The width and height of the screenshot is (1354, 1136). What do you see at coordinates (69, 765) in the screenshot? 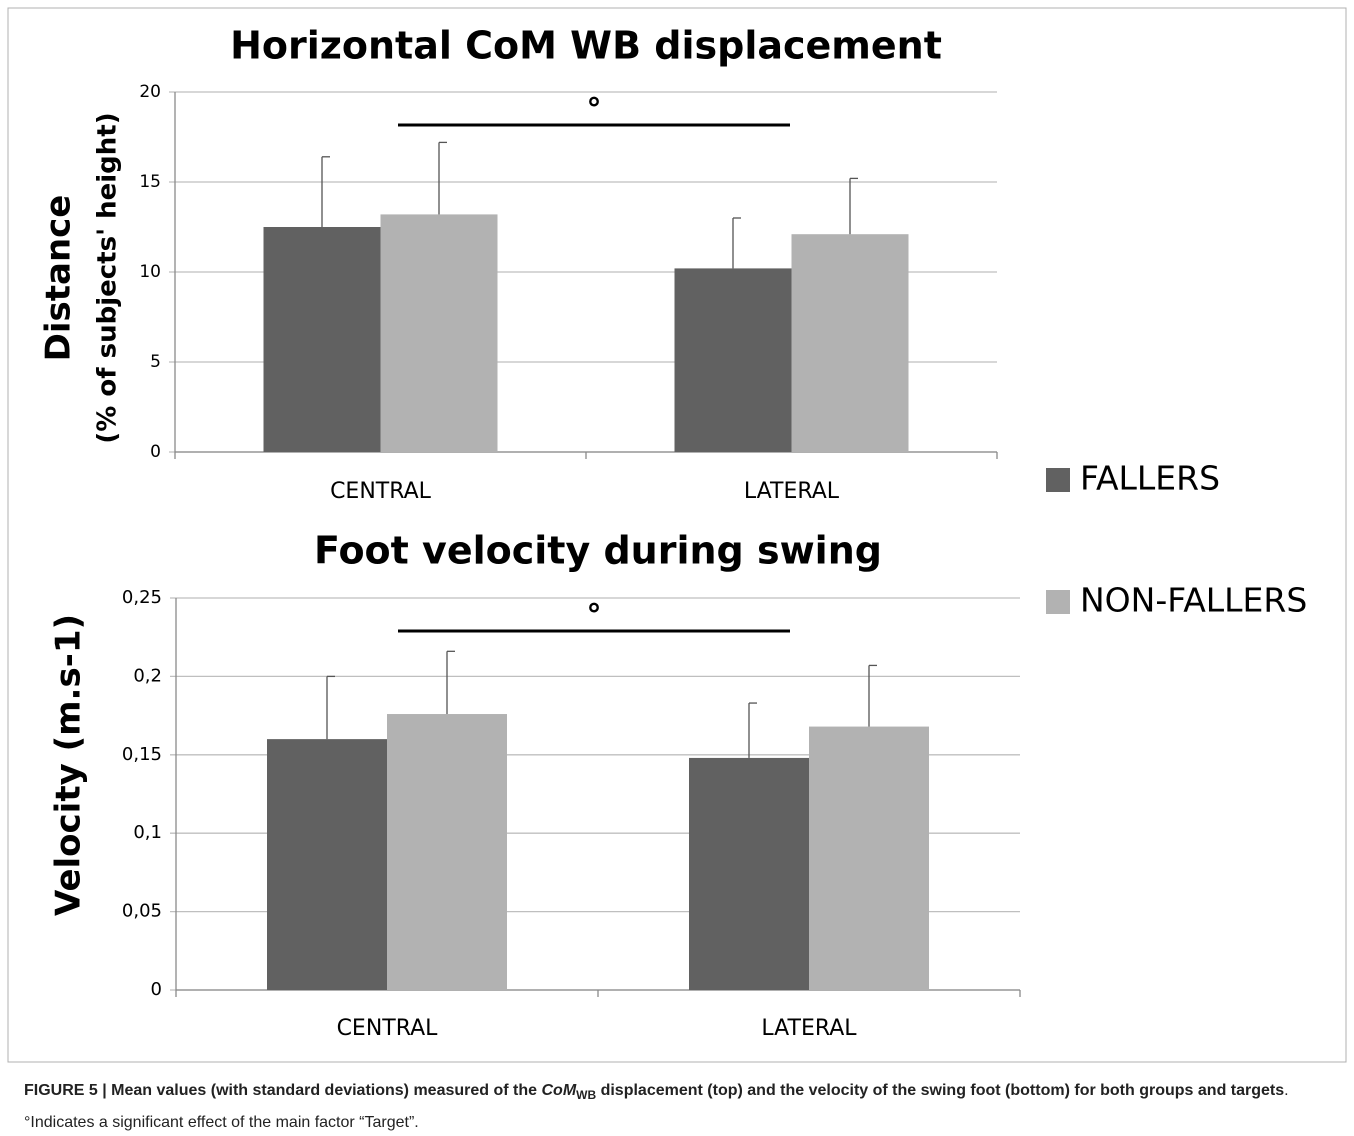
I see `y-axis-label: Velocity (m.s-1)` at bounding box center [69, 765].